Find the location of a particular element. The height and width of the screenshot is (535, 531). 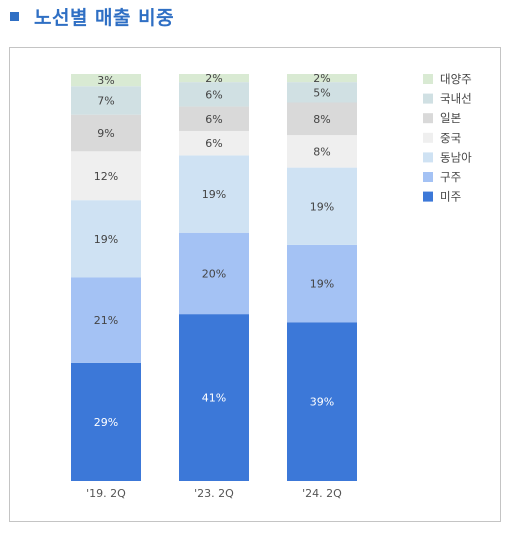

data-label-대양주-0: 3% is located at coordinates (105, 80).